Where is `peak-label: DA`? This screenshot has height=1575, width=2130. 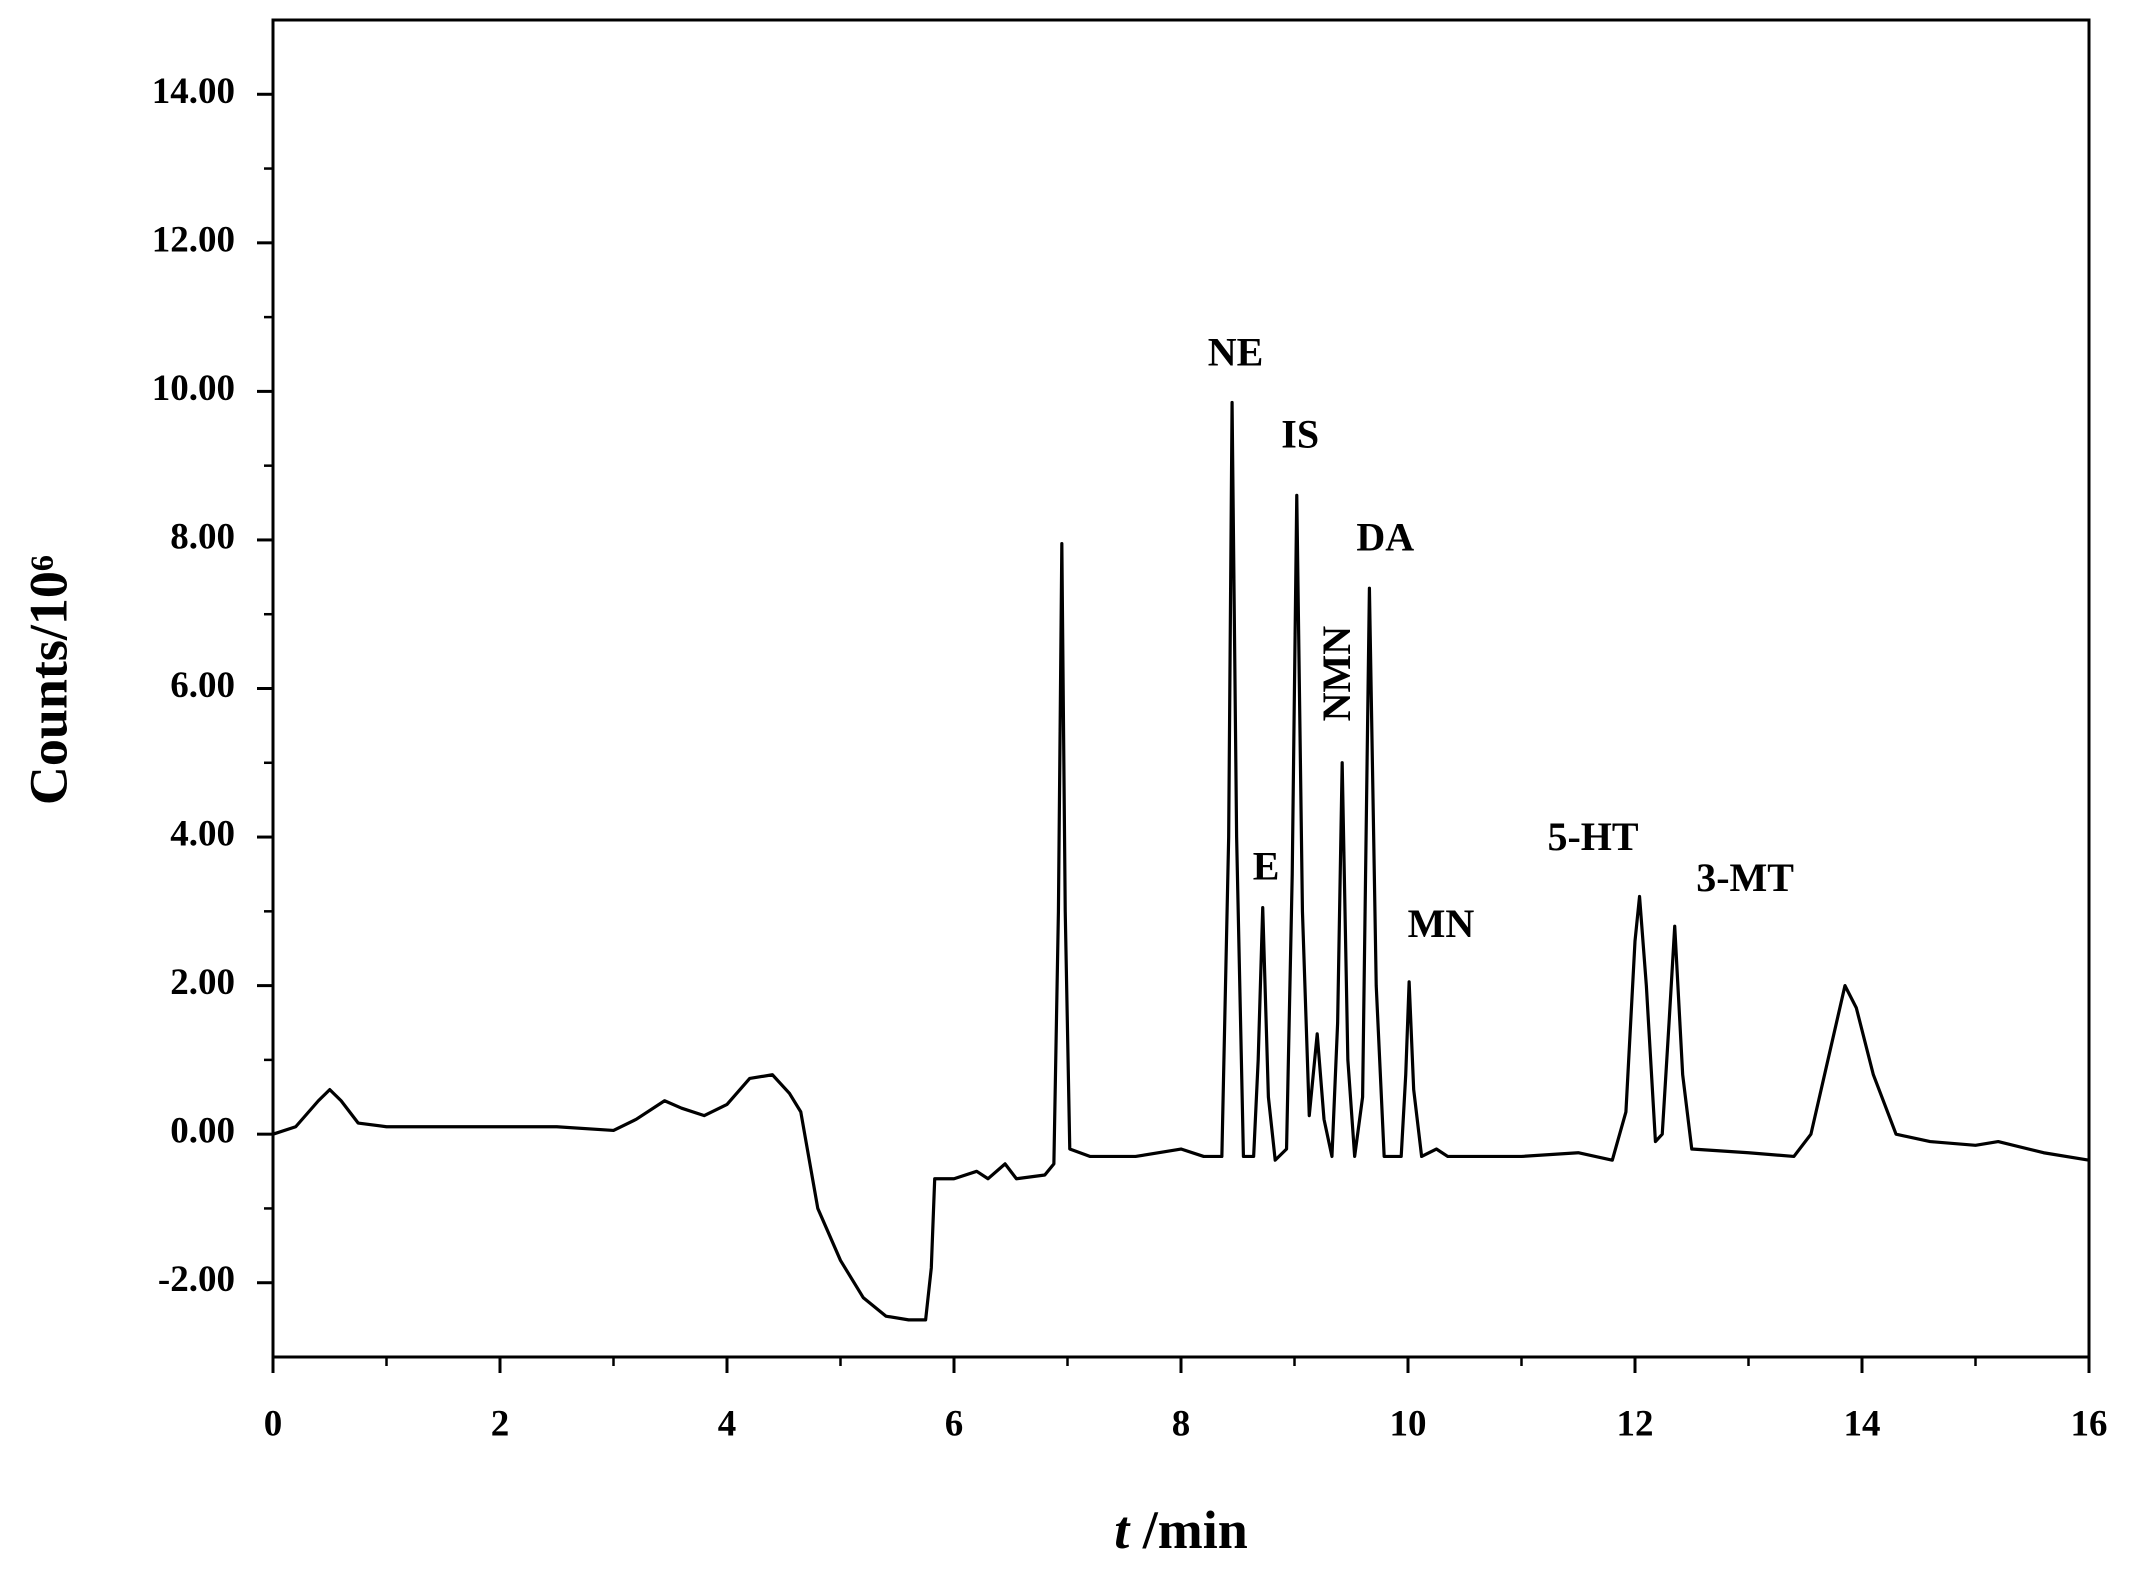 peak-label: DA is located at coordinates (1385, 537).